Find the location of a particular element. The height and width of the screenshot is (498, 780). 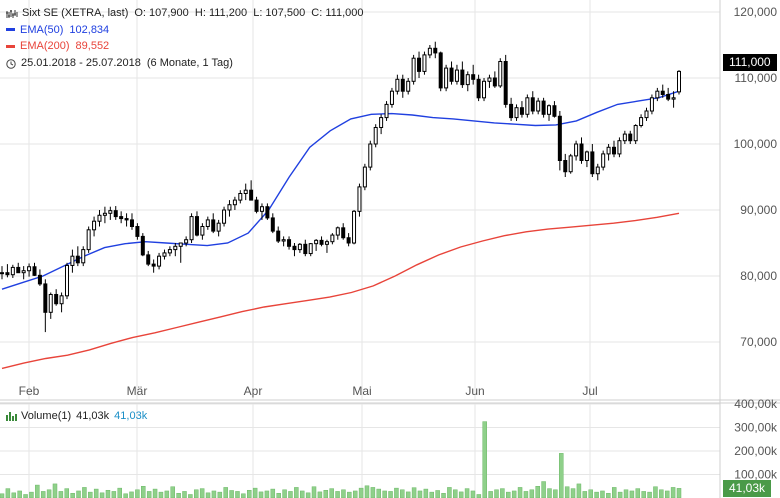

volume-legend: Volume(1) 41,03k 41,03k is located at coordinates (76, 416).